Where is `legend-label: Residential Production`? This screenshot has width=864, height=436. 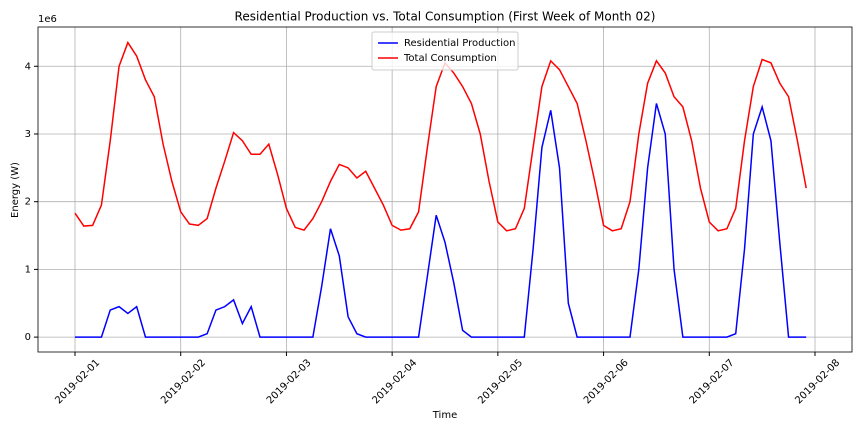
legend-label: Residential Production is located at coordinates (459, 43).